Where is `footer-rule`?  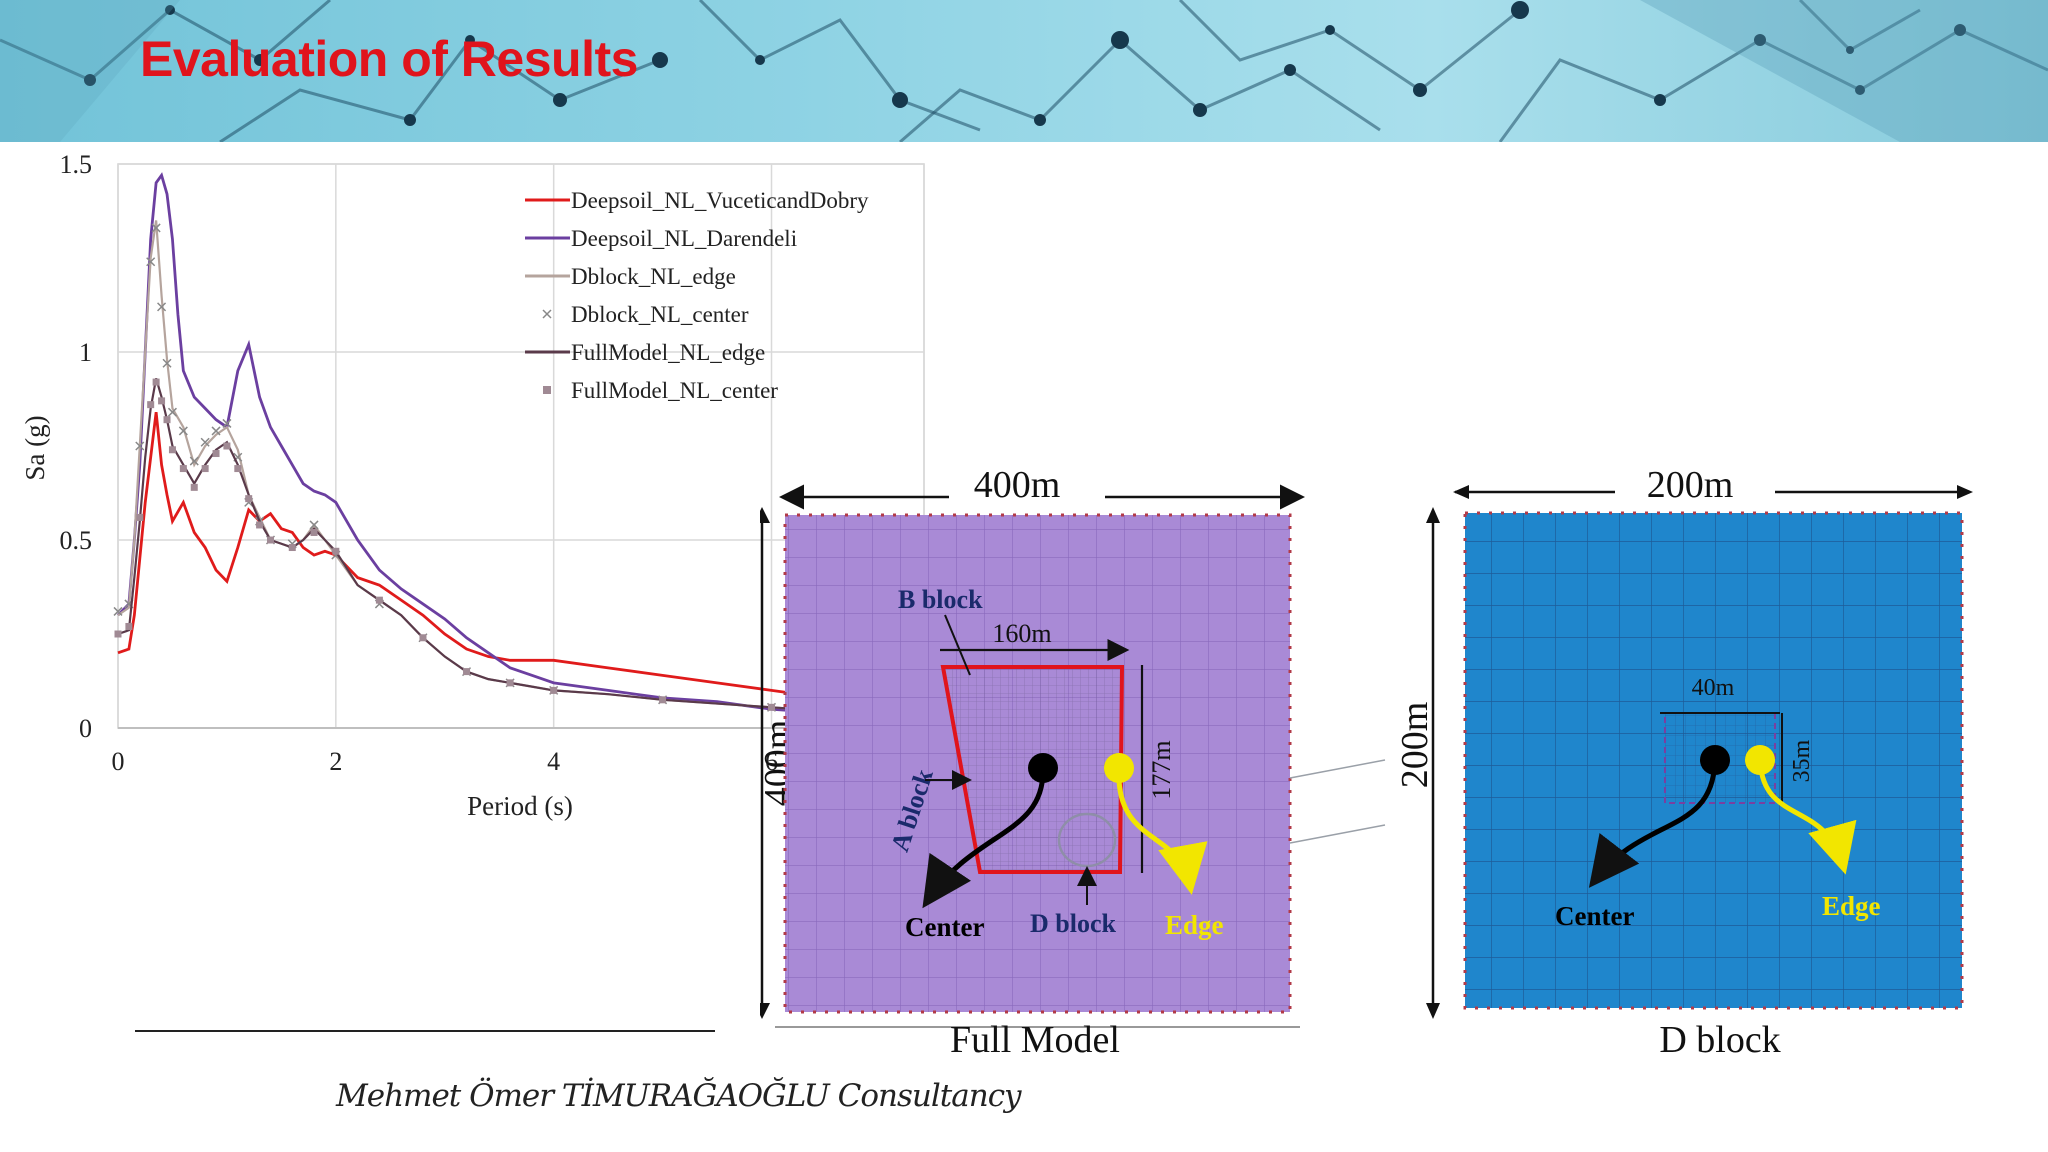
footer-rule is located at coordinates (425, 1031).